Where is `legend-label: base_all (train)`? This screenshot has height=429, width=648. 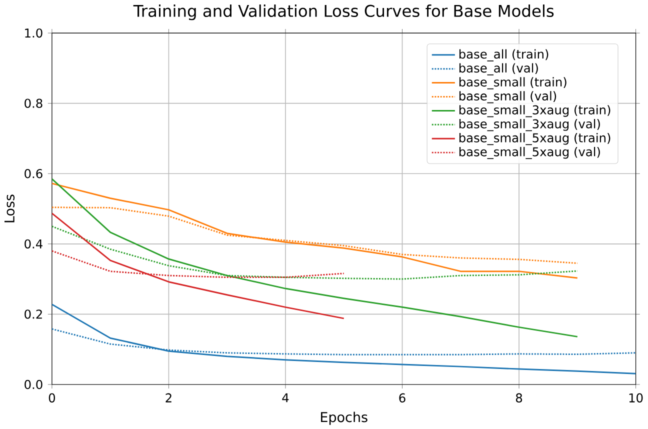
legend-label: base_all (train) is located at coordinates (503, 55).